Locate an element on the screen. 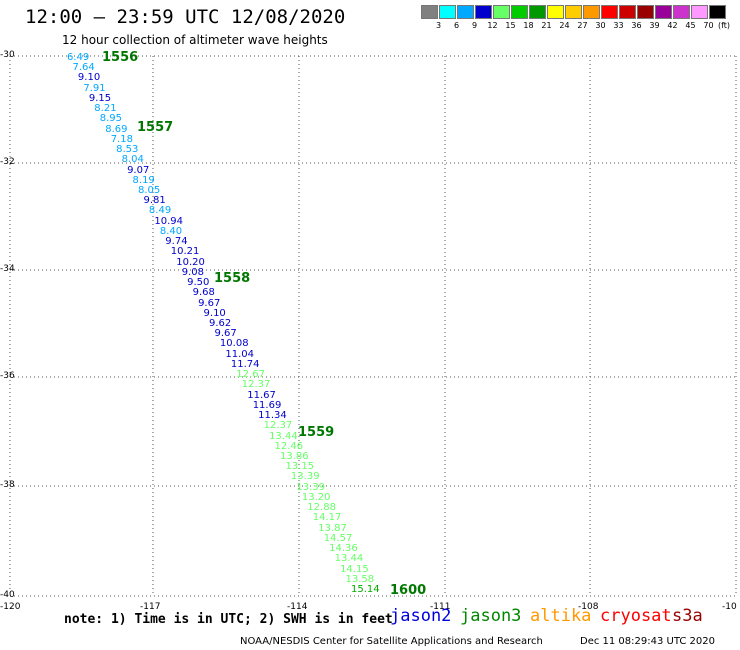 This screenshot has height=650, width=740. wave-height-value: 9.08 is located at coordinates (192, 272).